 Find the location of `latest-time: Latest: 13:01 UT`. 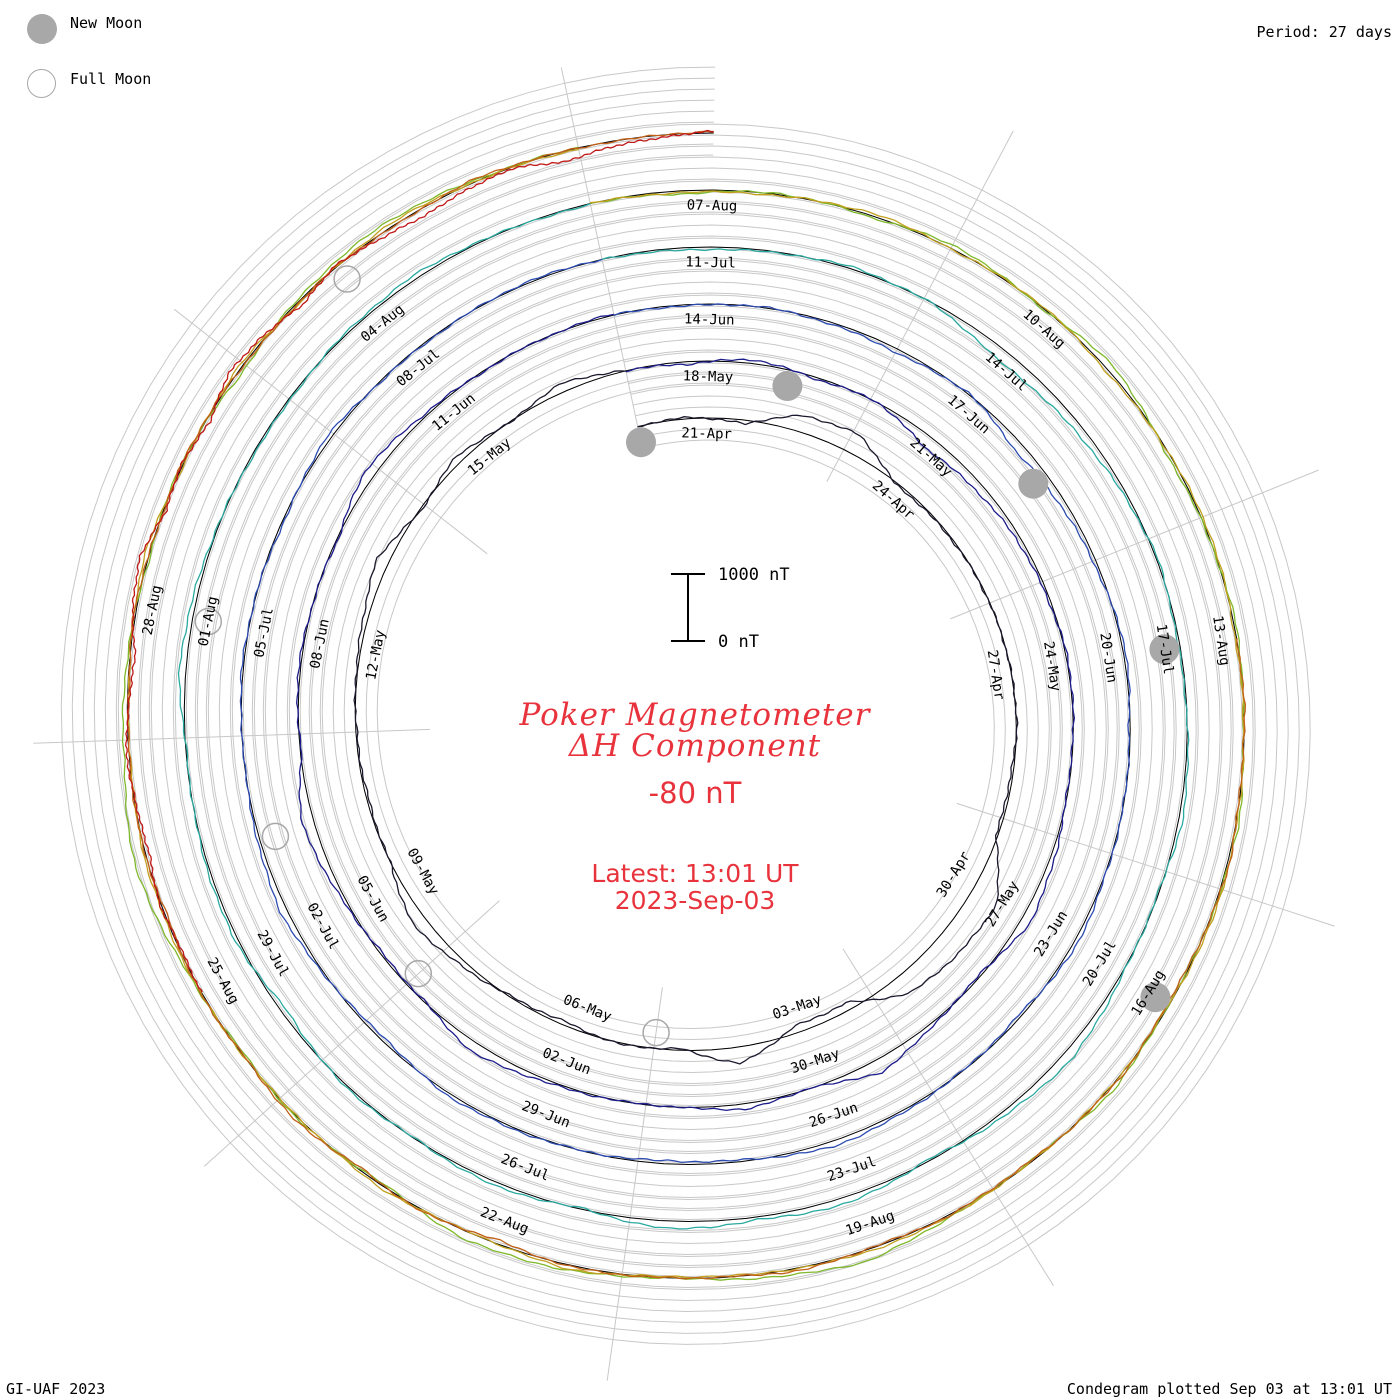

latest-time: Latest: 13:01 UT is located at coordinates (695, 873).